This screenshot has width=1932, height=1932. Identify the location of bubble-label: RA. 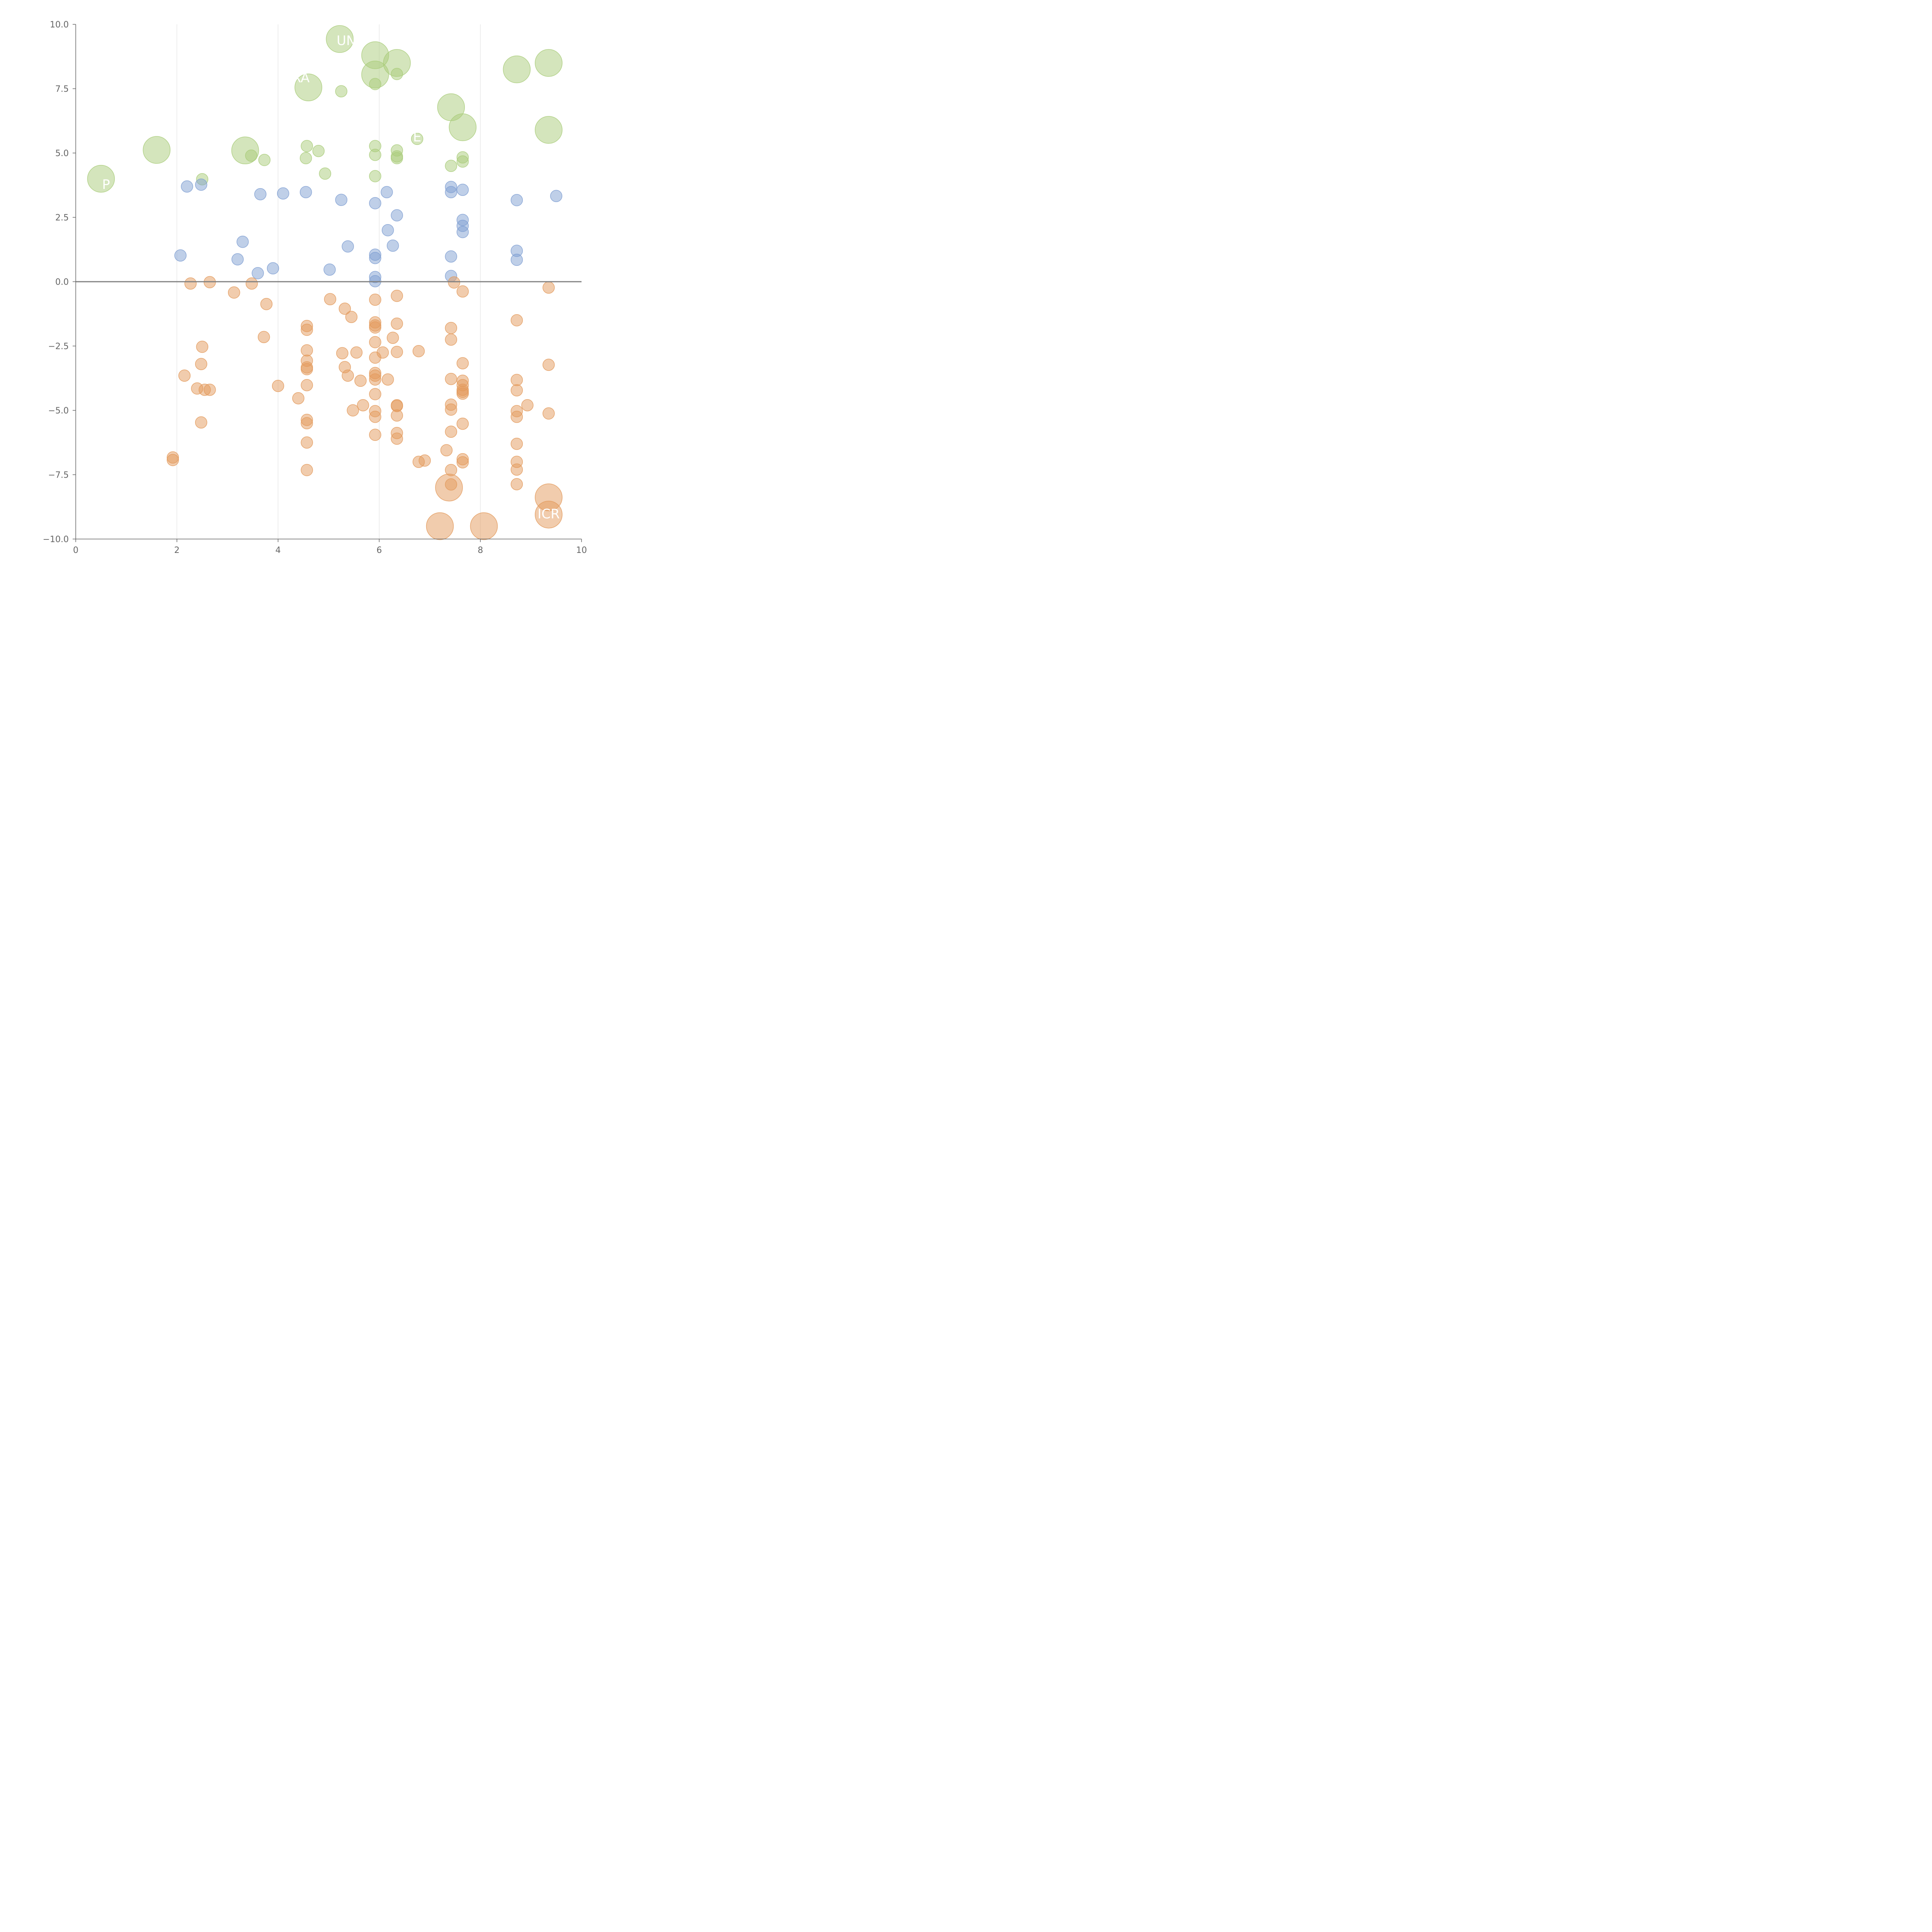
(301, 78).